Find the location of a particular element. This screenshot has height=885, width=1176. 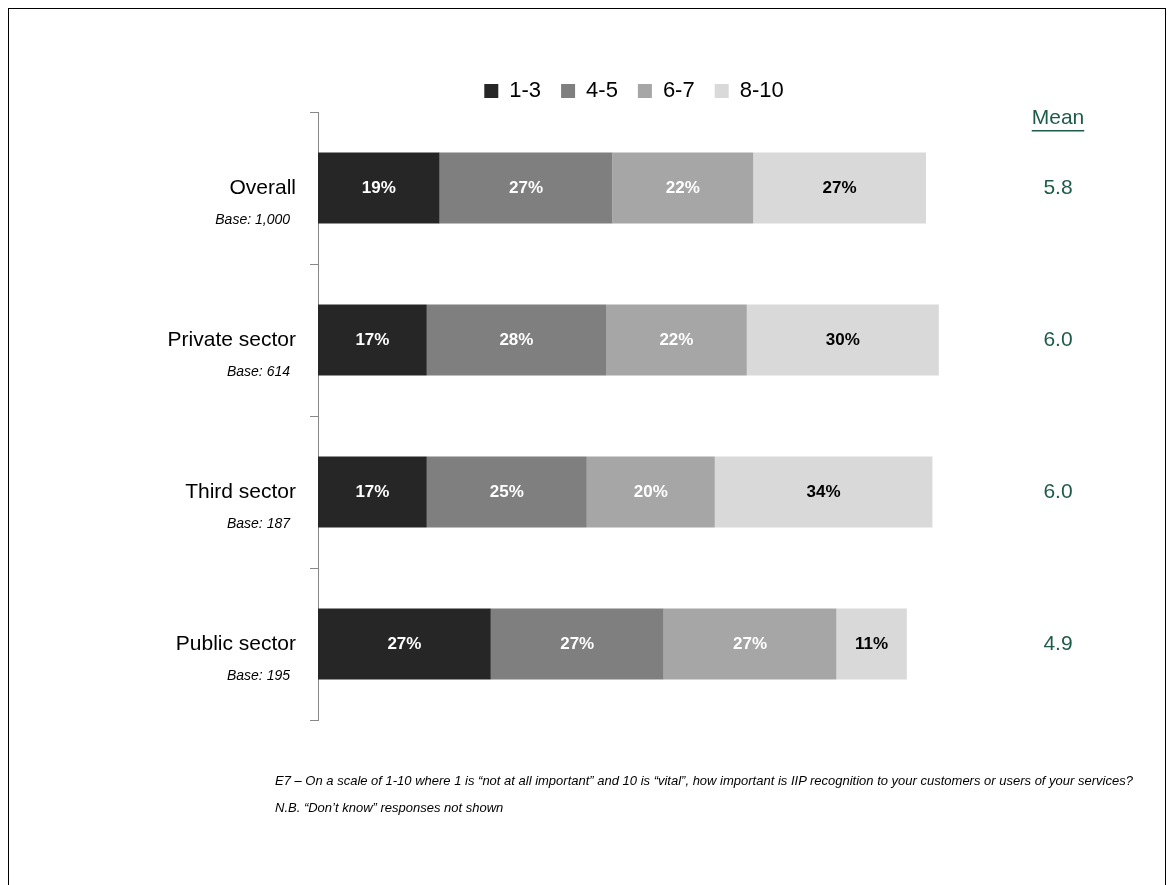

legend-label: 4-5 is located at coordinates (602, 90).